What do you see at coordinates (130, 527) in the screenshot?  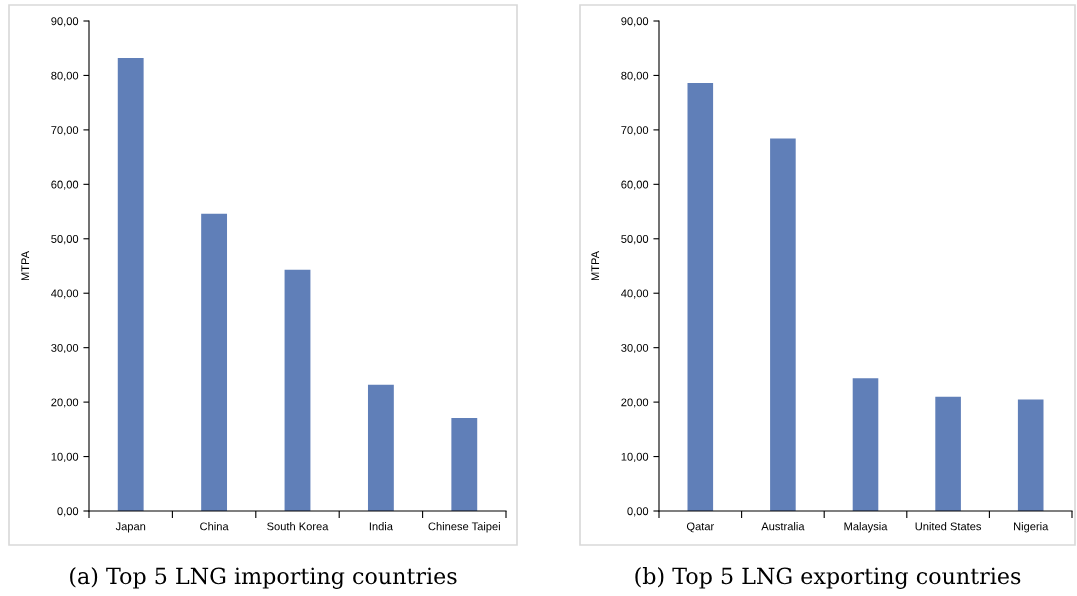 I see `x-tick-label: Japan` at bounding box center [130, 527].